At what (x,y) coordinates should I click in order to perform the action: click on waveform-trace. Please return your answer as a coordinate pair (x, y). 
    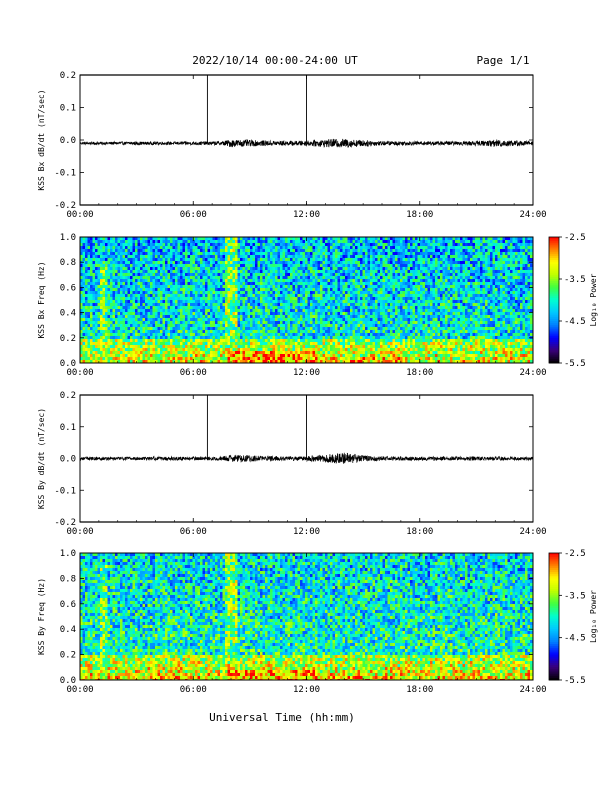
    Looking at the image, I should click on (306, 143).